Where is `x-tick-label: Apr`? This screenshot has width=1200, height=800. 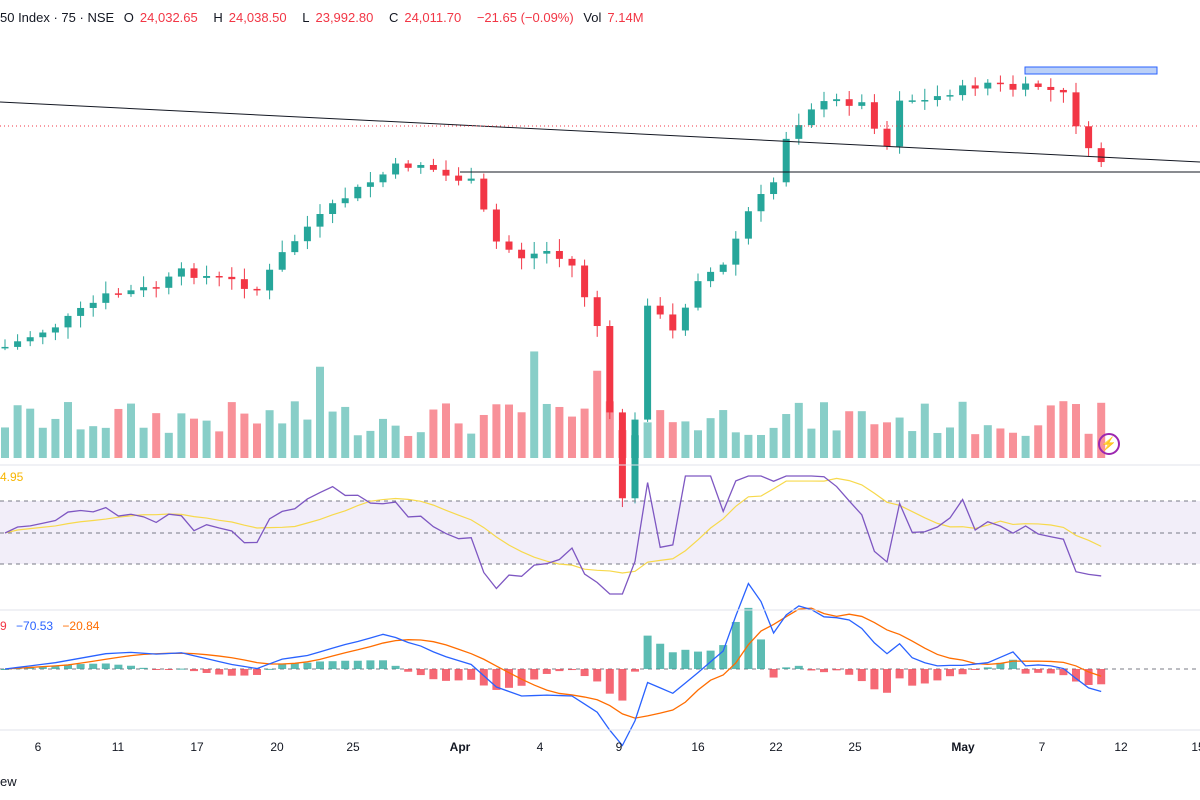
x-tick-label: Apr is located at coordinates (460, 747).